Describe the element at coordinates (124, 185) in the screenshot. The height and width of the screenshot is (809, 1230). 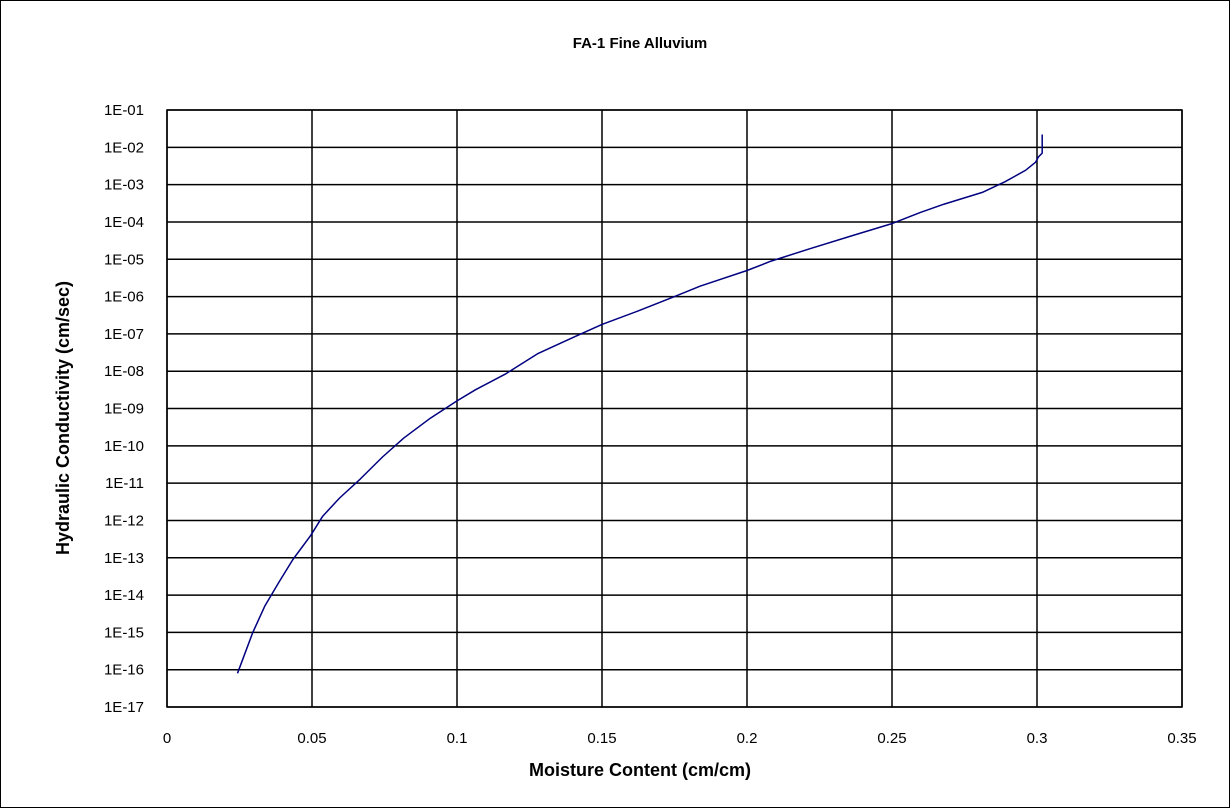
I see `y-tick-label: 1E-03` at that location.